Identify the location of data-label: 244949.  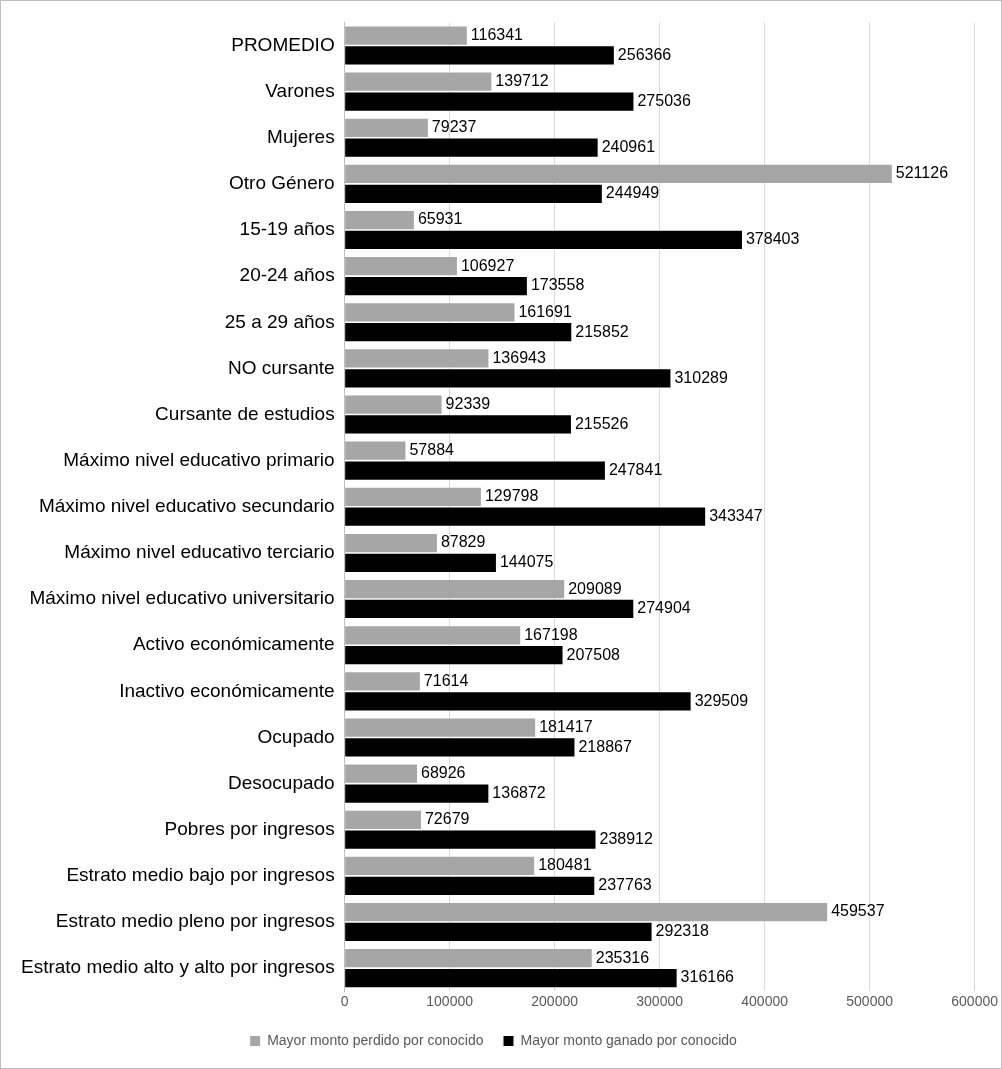
(632, 193).